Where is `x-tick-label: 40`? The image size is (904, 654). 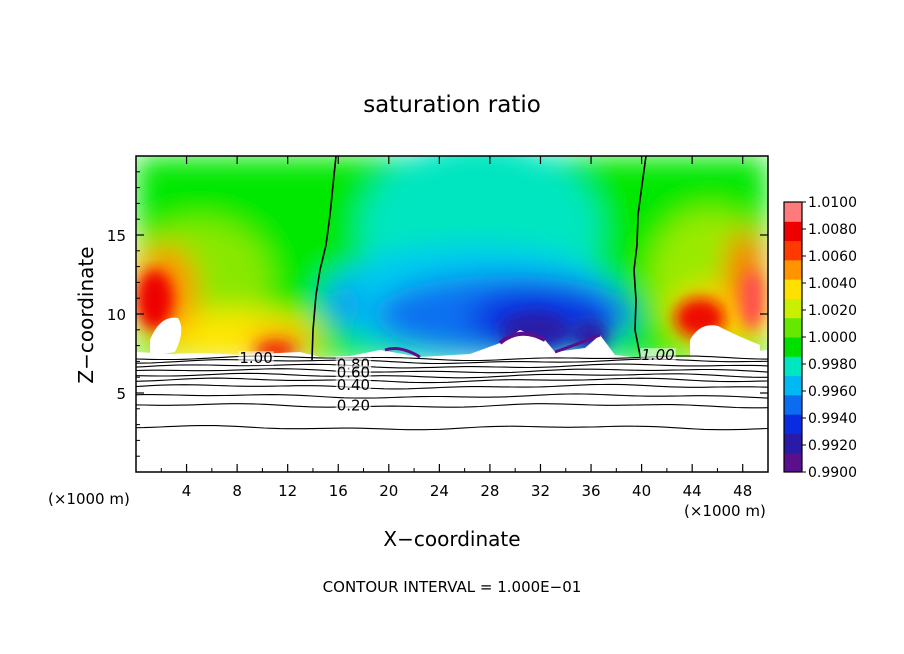 x-tick-label: 40 is located at coordinates (641, 491).